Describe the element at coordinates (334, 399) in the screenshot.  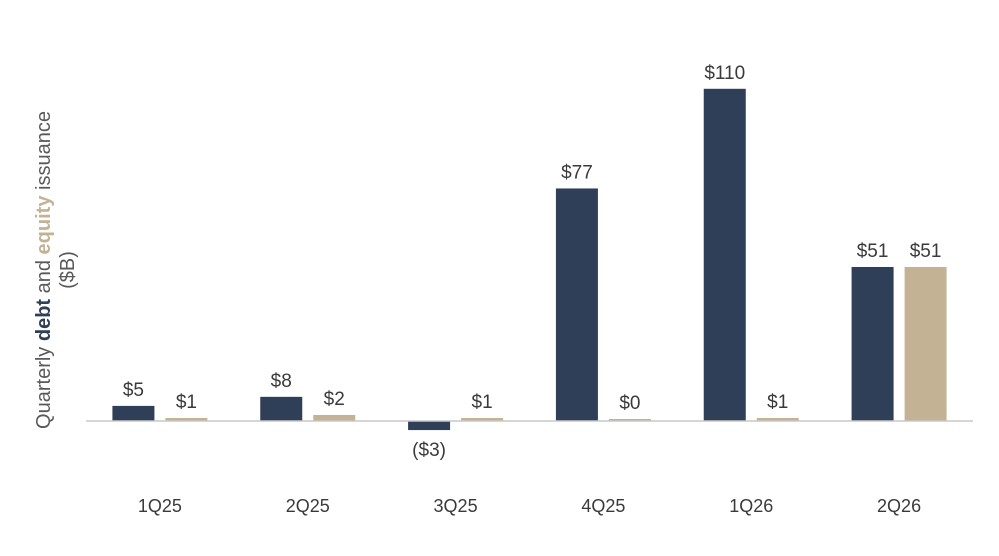
I see `data-label-equity-2Q25: $2` at that location.